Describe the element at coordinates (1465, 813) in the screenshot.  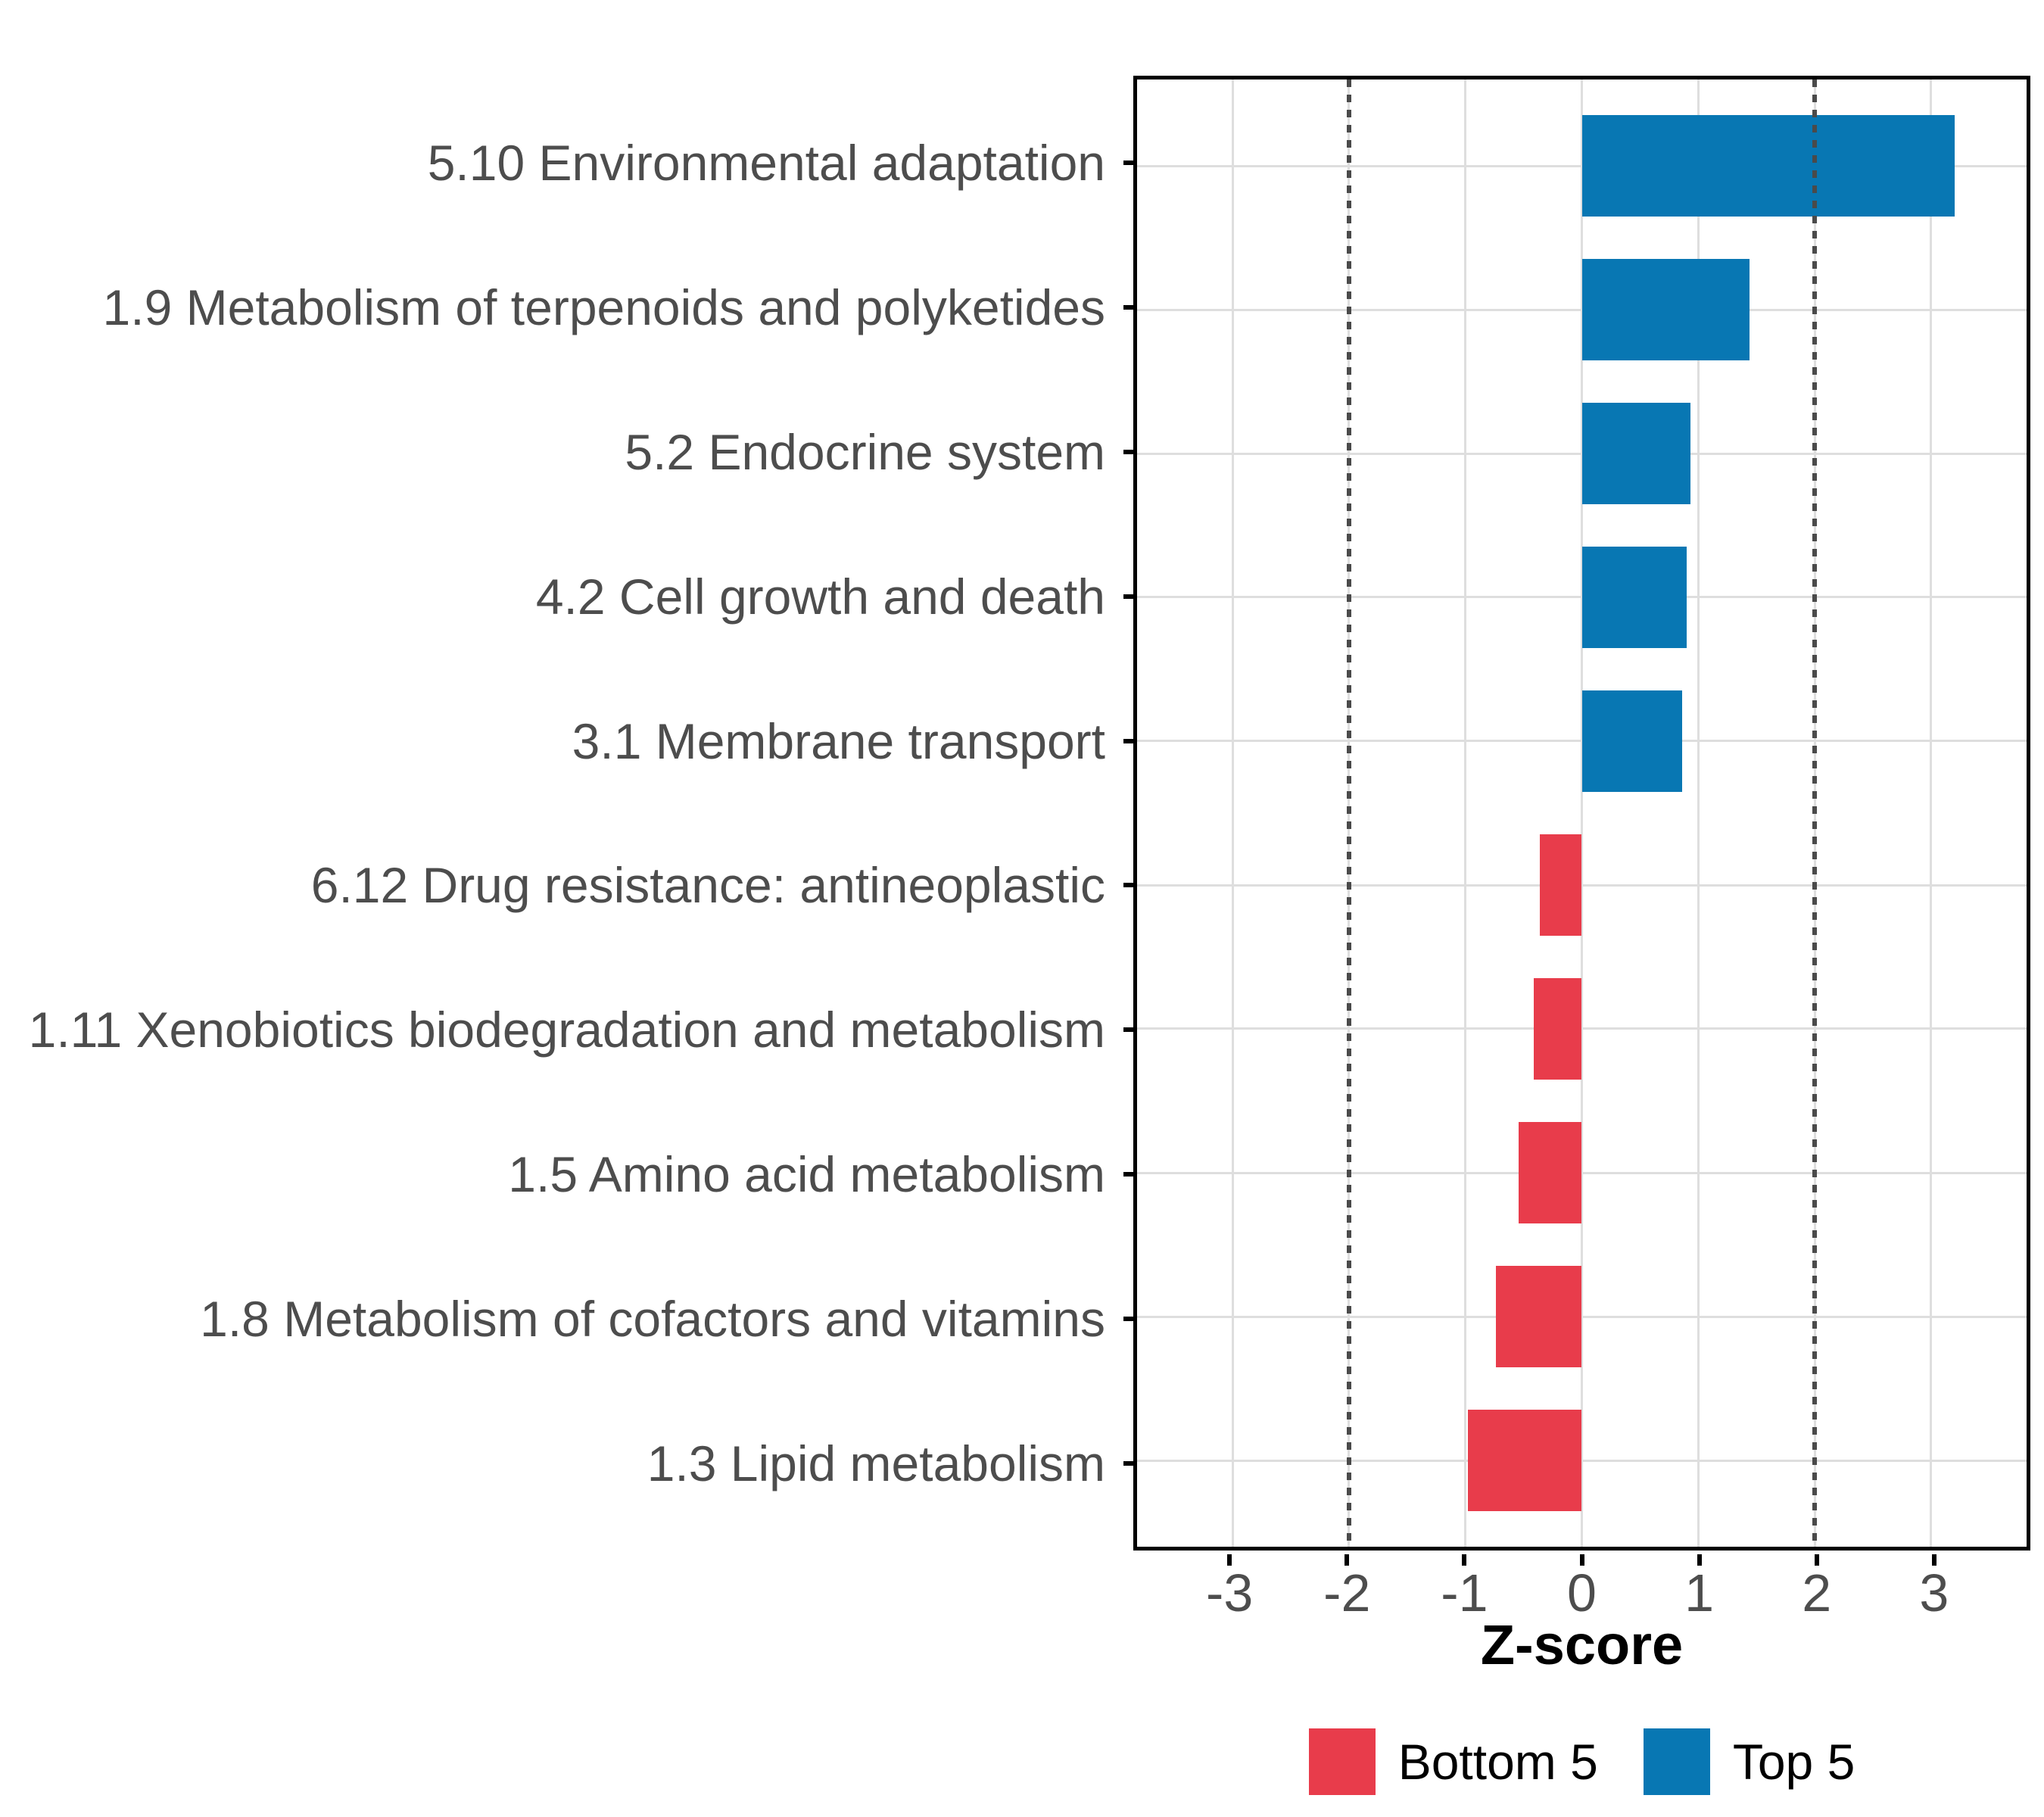
I see `gridline-x--1` at that location.